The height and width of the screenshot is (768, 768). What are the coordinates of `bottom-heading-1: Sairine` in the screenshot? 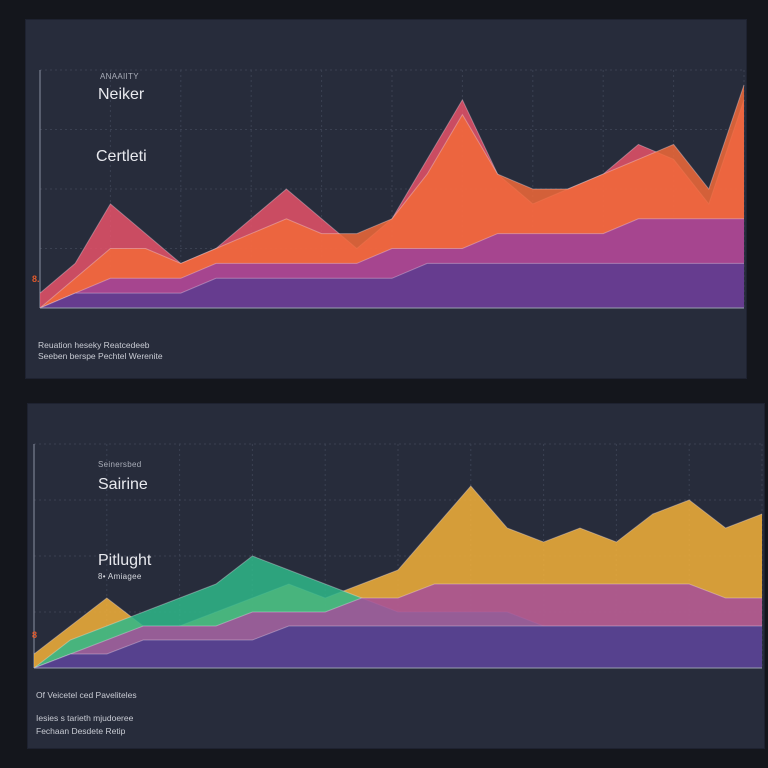 It's located at (123, 484).